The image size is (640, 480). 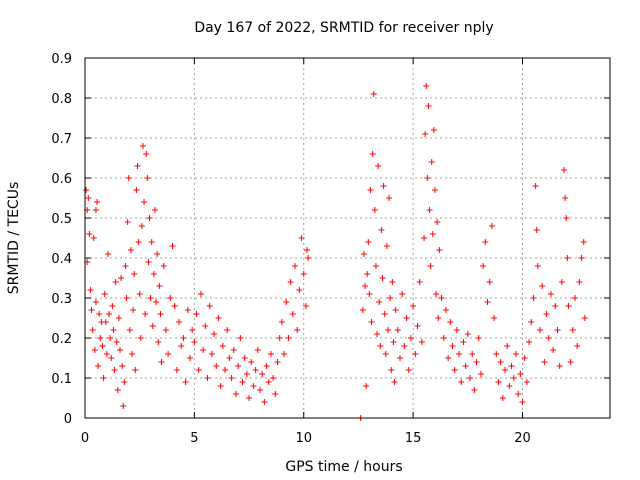 I want to click on y-tick-label: 0.6, so click(x=61, y=179).